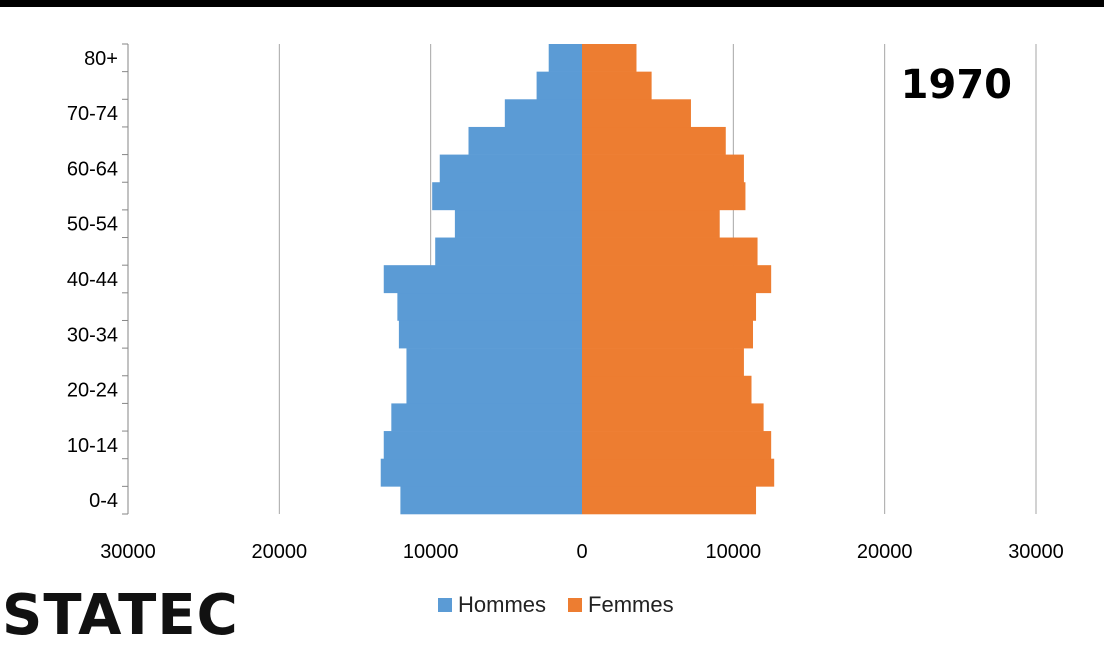  I want to click on y-tick-label: 0-4, so click(103, 501).